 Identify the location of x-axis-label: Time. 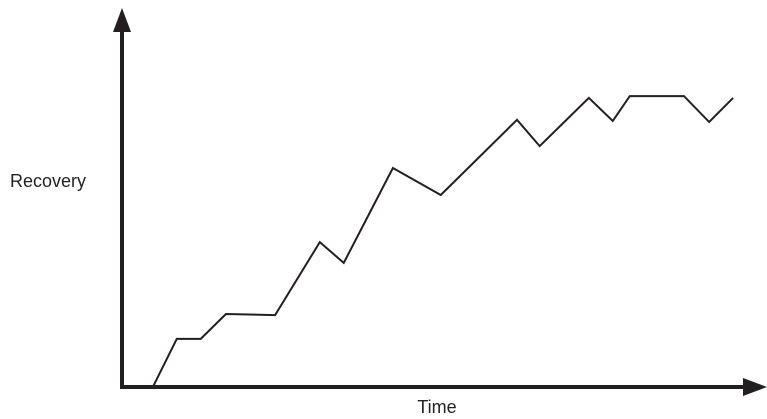
(436, 407).